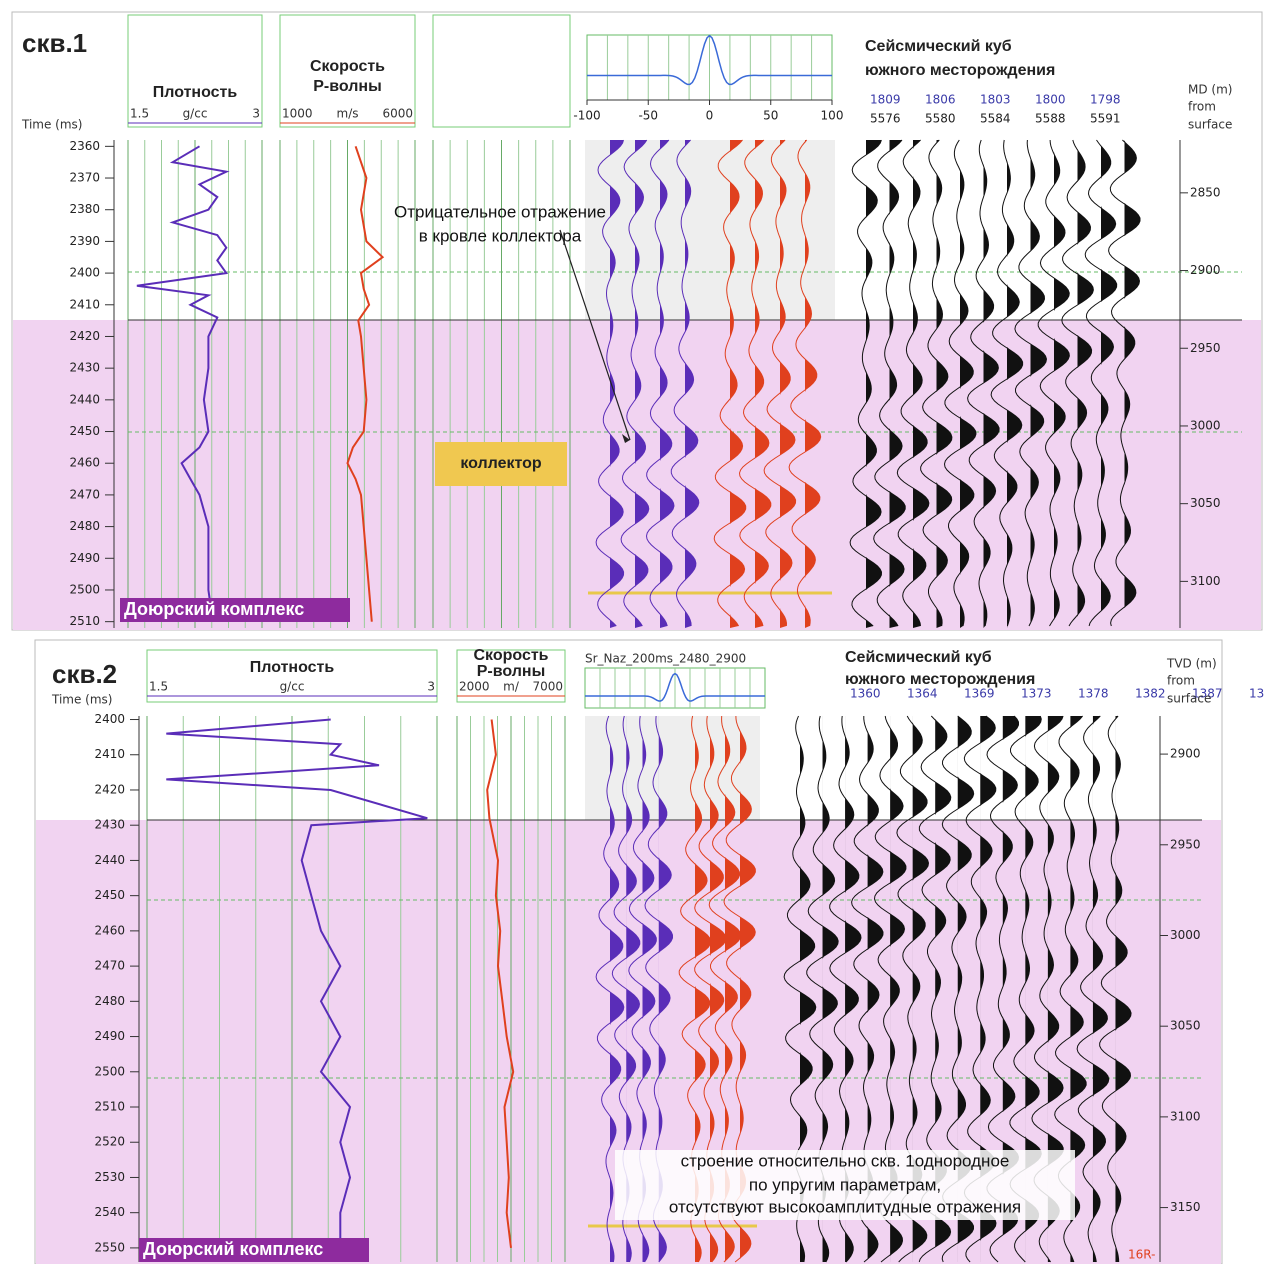 This screenshot has height=1268, width=1264. What do you see at coordinates (710, 230) in the screenshot?
I see `track-body` at bounding box center [710, 230].